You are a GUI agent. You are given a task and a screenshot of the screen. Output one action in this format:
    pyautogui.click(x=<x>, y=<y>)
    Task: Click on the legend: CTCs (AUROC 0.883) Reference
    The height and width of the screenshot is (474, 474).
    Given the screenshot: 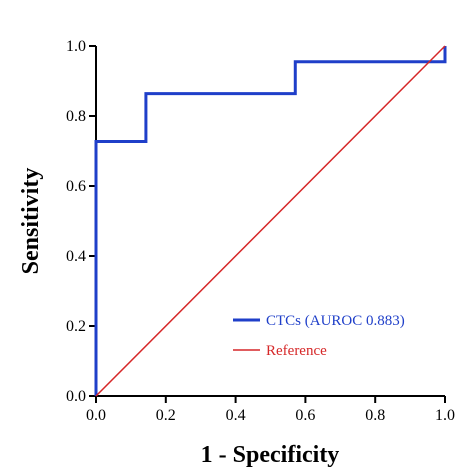 What is the action you would take?
    pyautogui.click(x=319, y=336)
    